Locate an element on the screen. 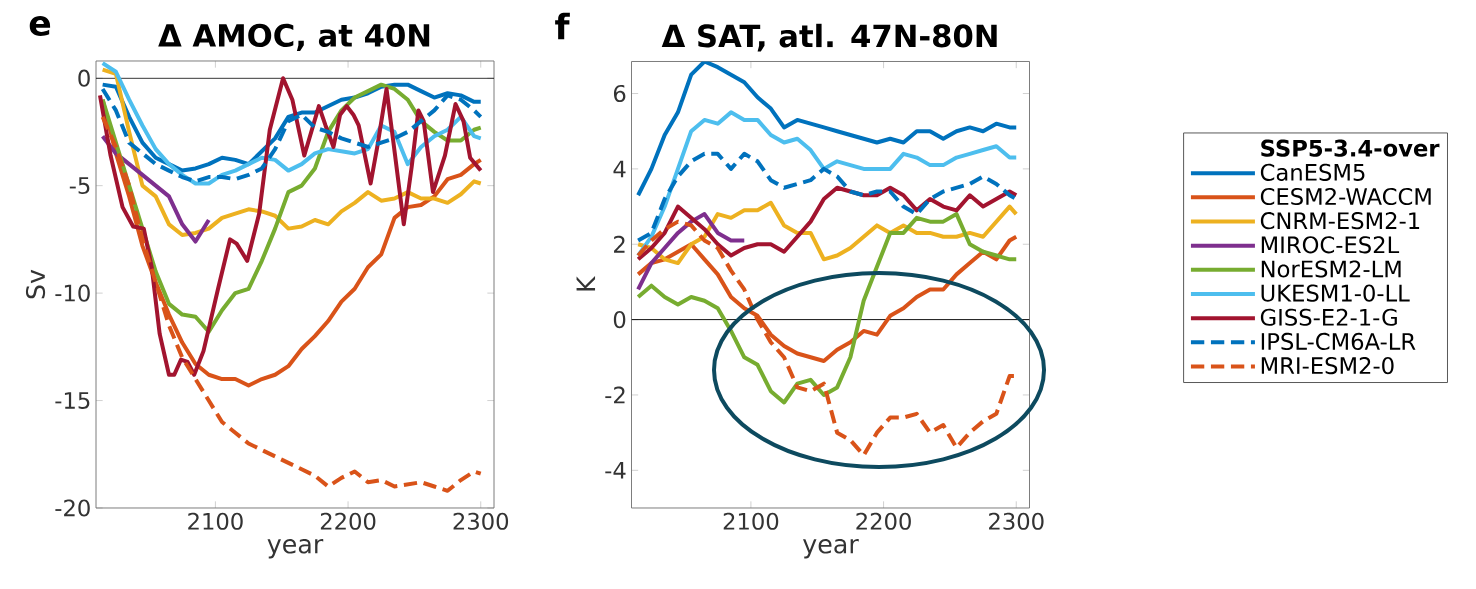 This screenshot has height=589, width=1476. legend-label: CanESM5 is located at coordinates (1312, 172).